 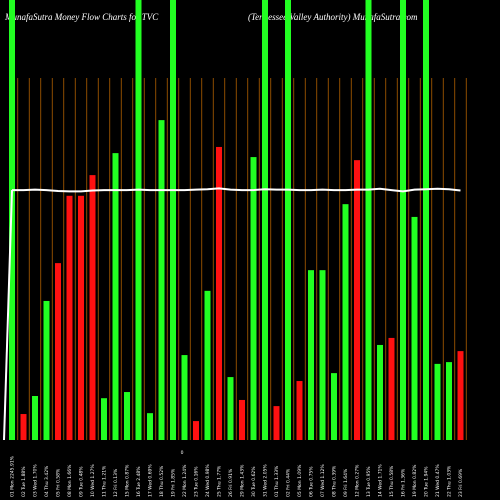 What do you see at coordinates (185, 480) in the screenshot?
I see `x-tick-label: 22 Mon 1.24%` at bounding box center [185, 480].